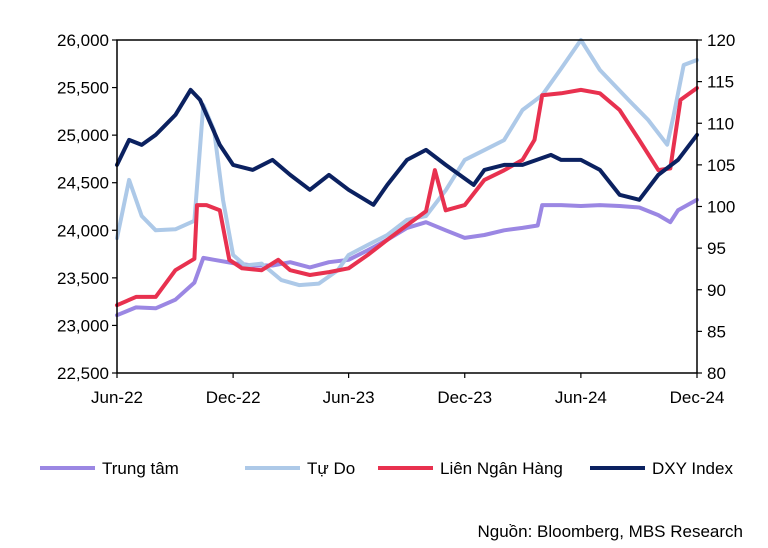  Describe the element at coordinates (720, 82) in the screenshot. I see `right-tick-label: 115` at that location.